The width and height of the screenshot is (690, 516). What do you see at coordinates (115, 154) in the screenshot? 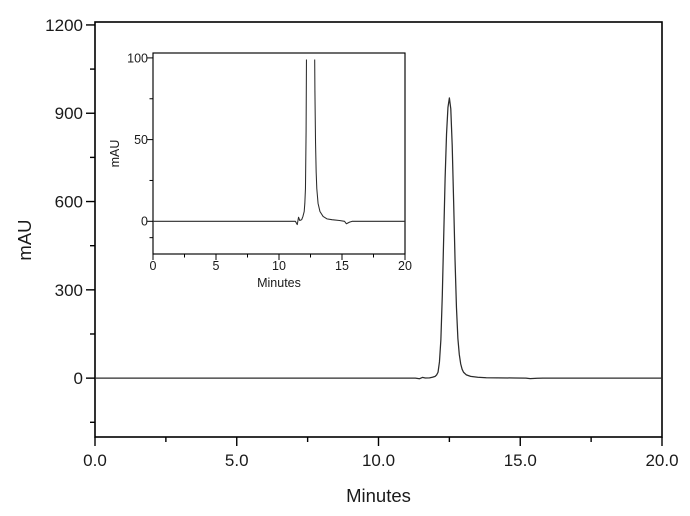
I see `inset-y-axis-label: mAU` at bounding box center [115, 154].